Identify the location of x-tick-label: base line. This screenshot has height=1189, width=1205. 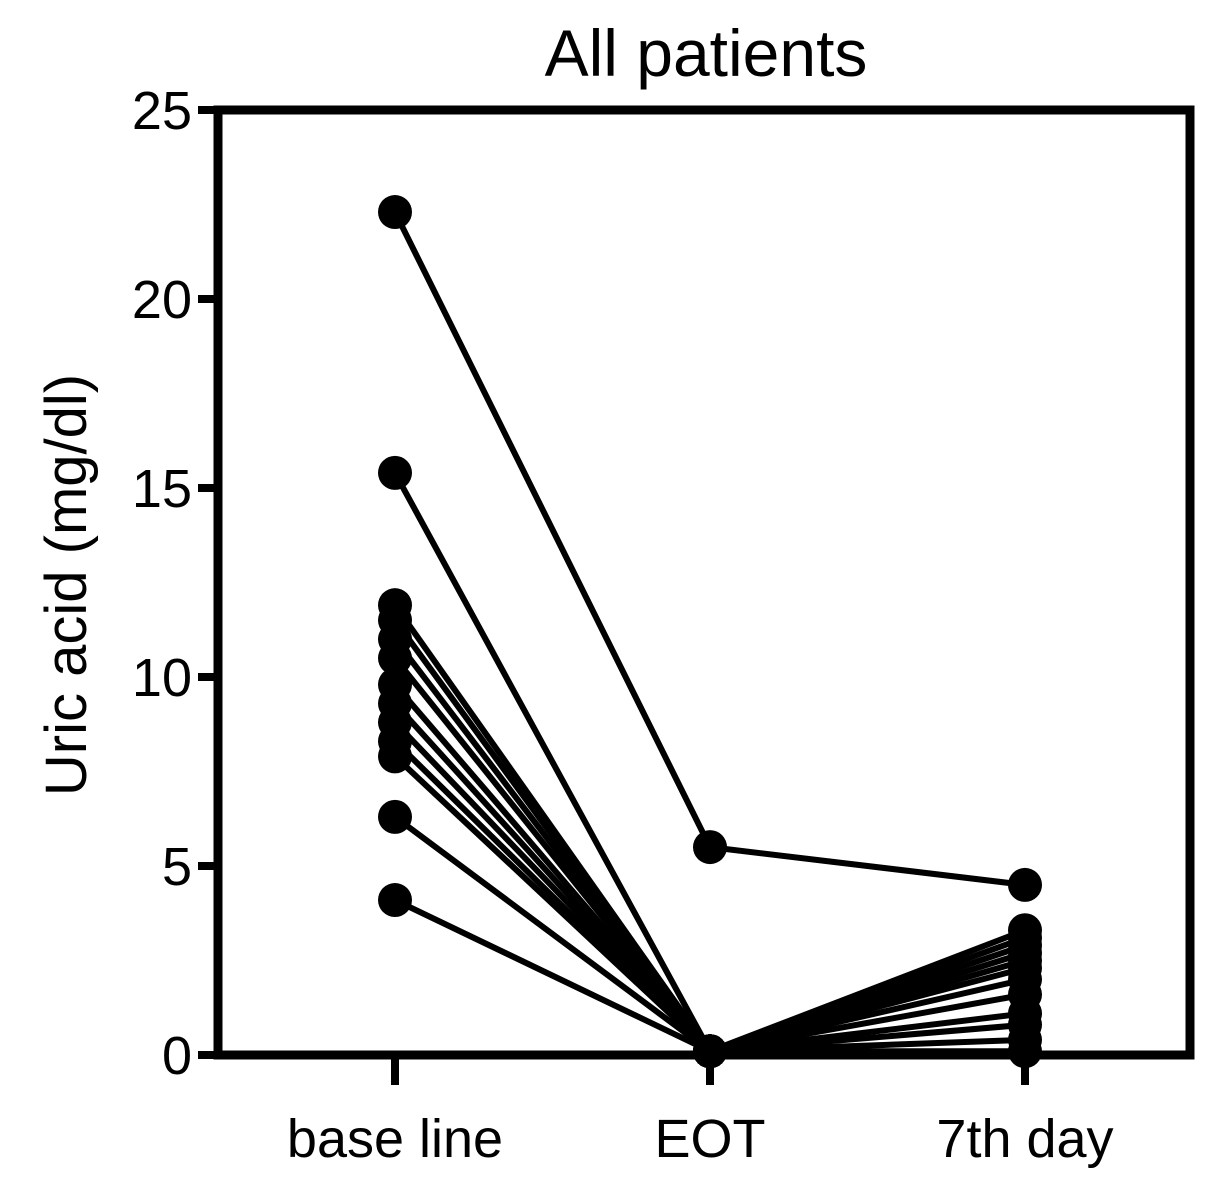
(395, 1139).